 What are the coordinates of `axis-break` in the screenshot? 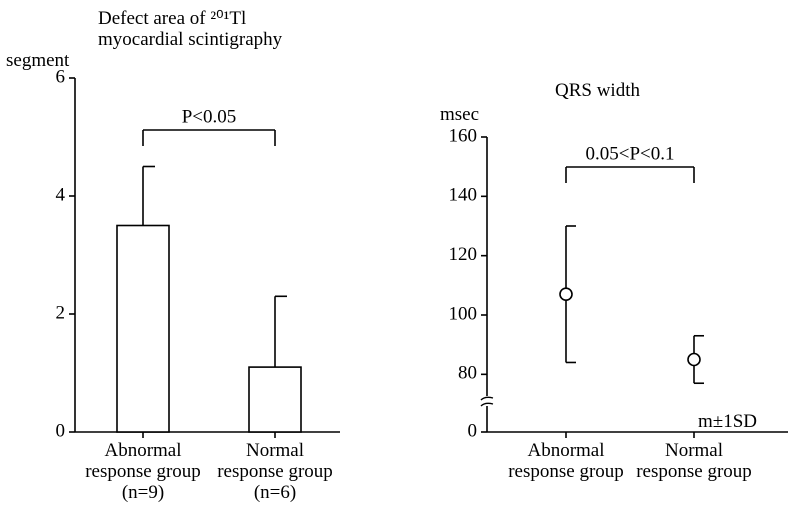 It's located at (487, 401).